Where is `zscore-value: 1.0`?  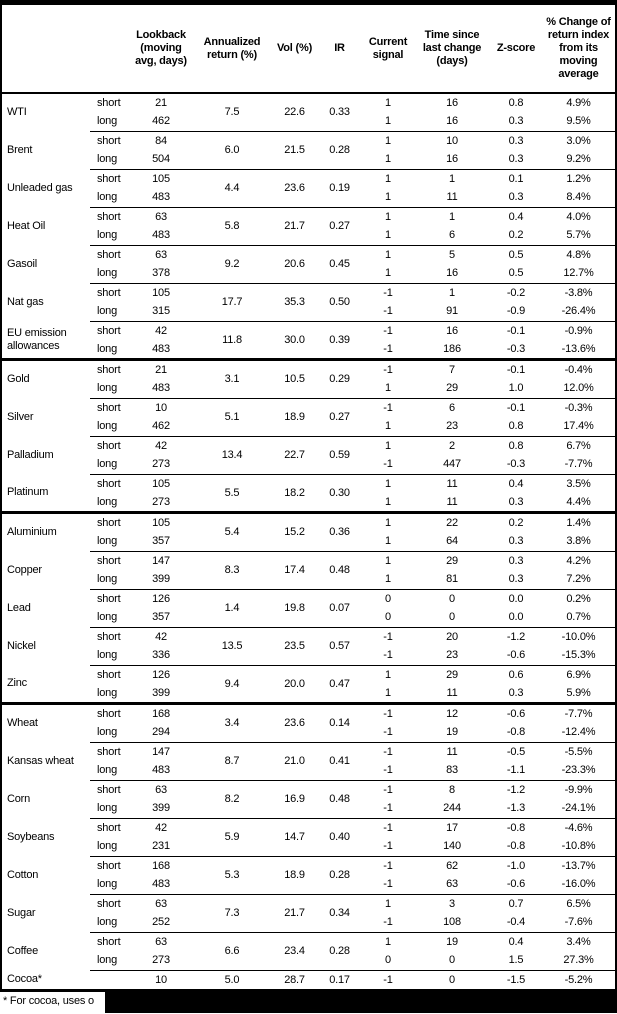 zscore-value: 1.0 is located at coordinates (516, 388).